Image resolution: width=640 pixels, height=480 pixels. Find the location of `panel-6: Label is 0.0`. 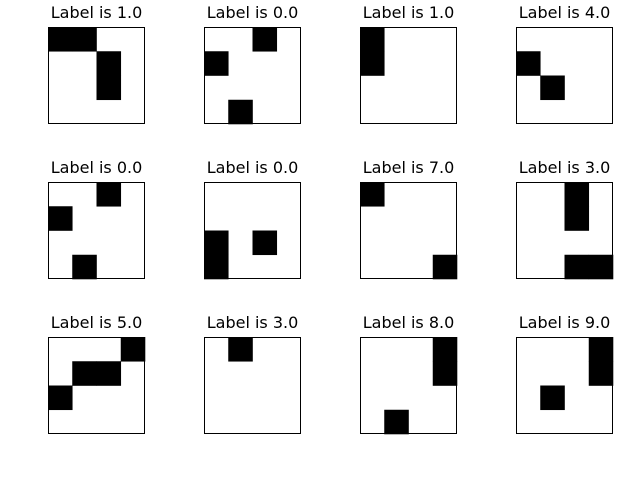

panel-6: Label is 0.0 is located at coordinates (252, 219).